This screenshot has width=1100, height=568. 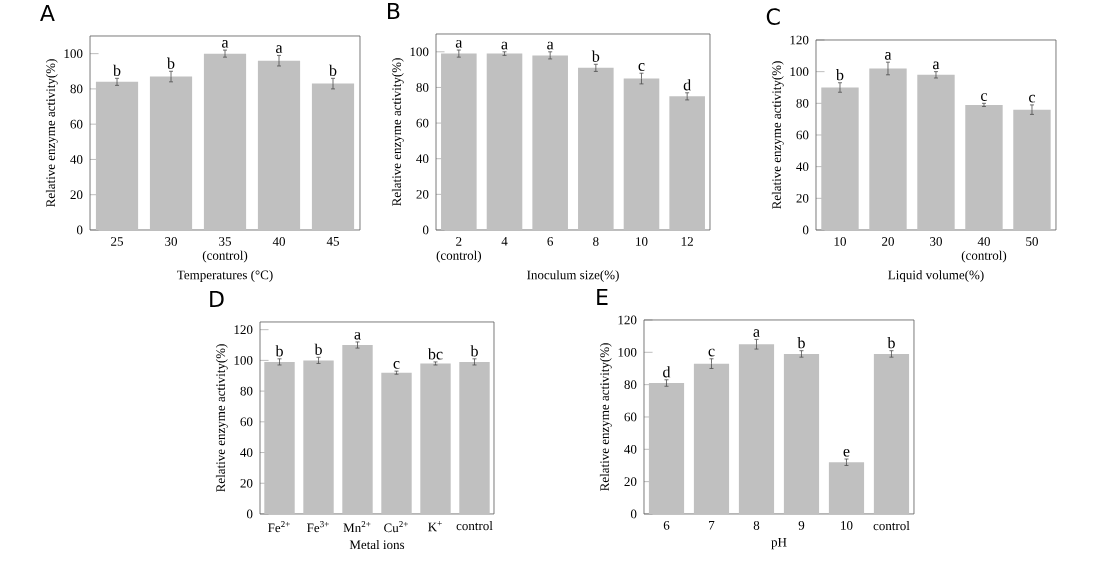 What do you see at coordinates (394, 10) in the screenshot?
I see `chart-title: B` at bounding box center [394, 10].